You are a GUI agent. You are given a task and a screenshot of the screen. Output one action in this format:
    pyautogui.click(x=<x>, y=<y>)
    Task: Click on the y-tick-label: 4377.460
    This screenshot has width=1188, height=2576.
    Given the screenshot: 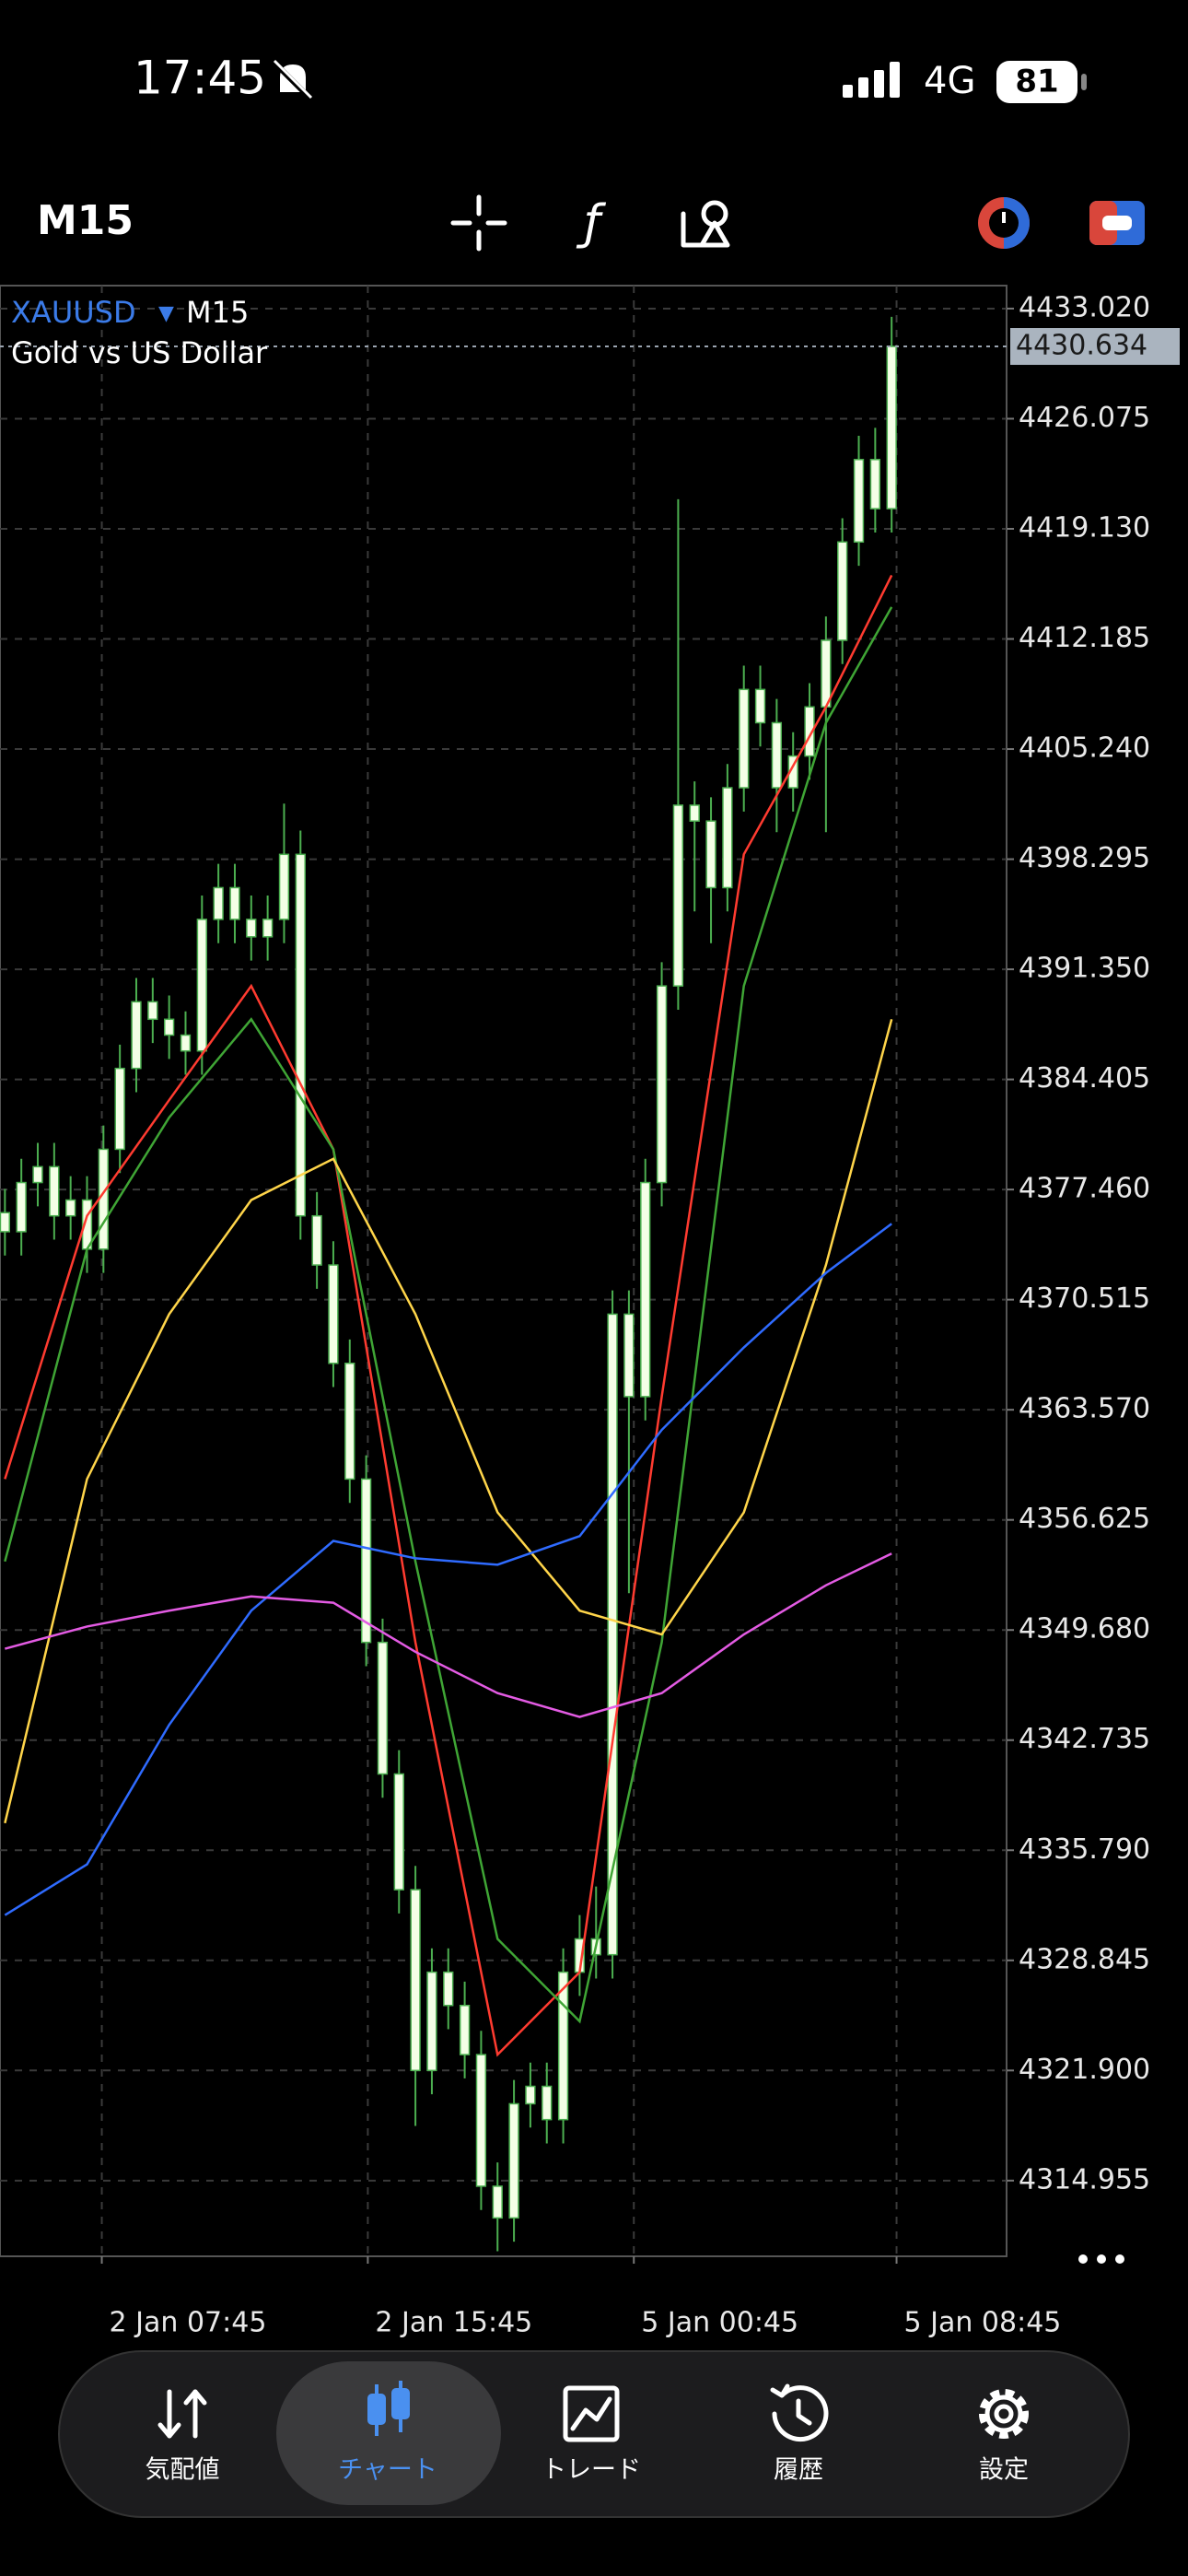 What is the action you would take?
    pyautogui.click(x=1084, y=1189)
    